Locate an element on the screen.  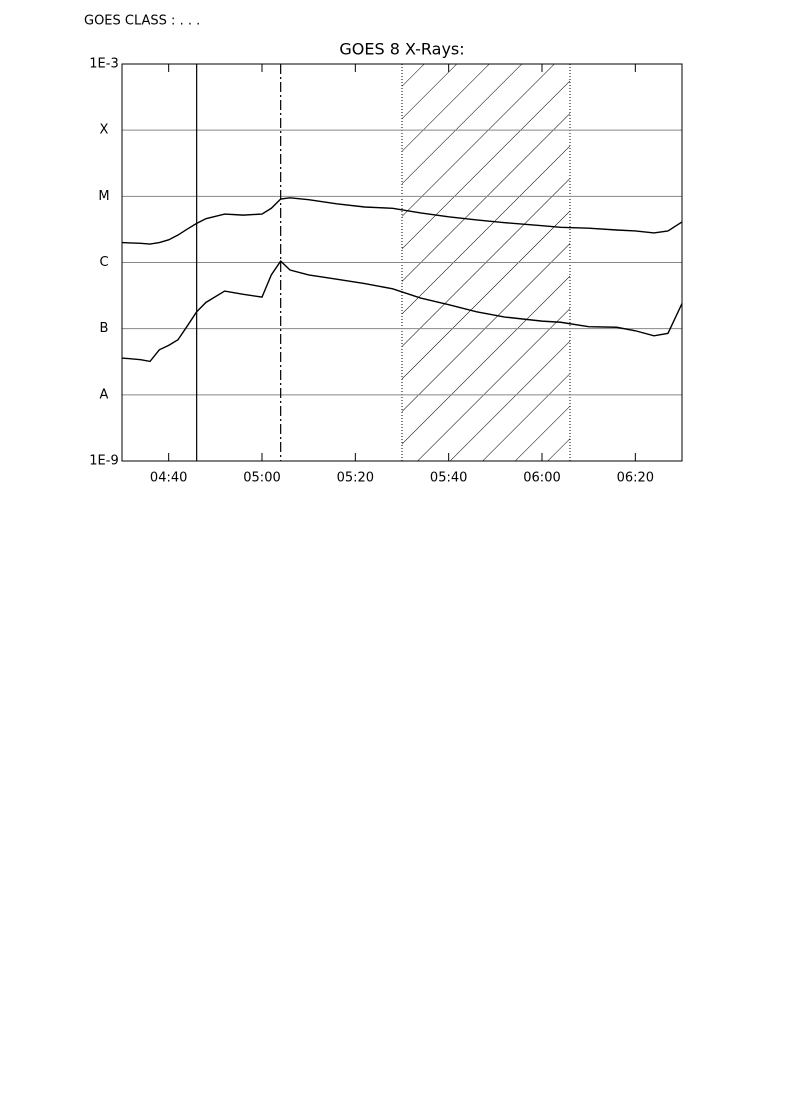
header: GOES CLASS : . . . is located at coordinates (142, 21).